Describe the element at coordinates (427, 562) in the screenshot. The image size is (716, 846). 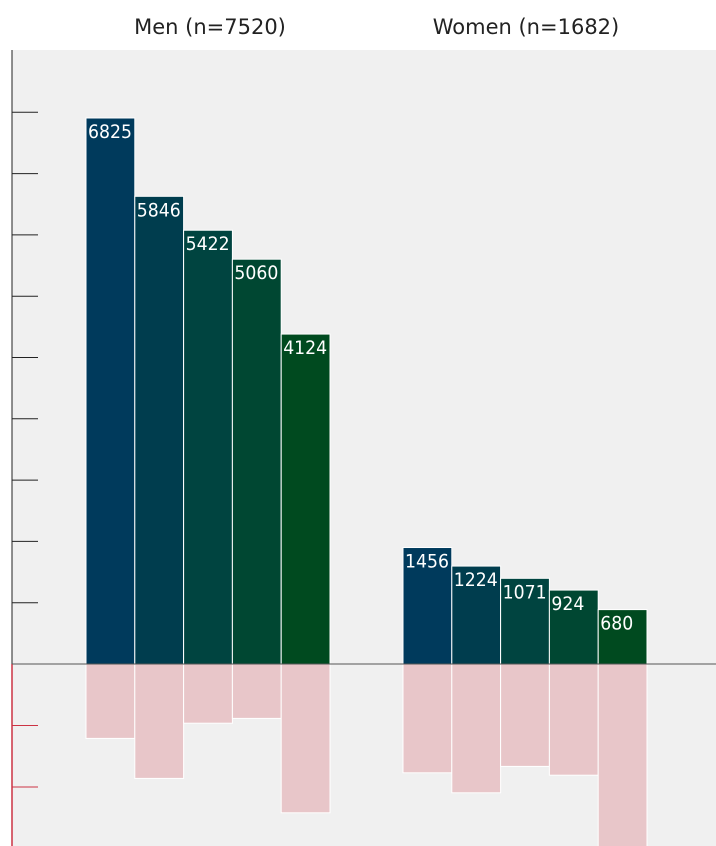
I see `bar-value-label: 1456` at that location.